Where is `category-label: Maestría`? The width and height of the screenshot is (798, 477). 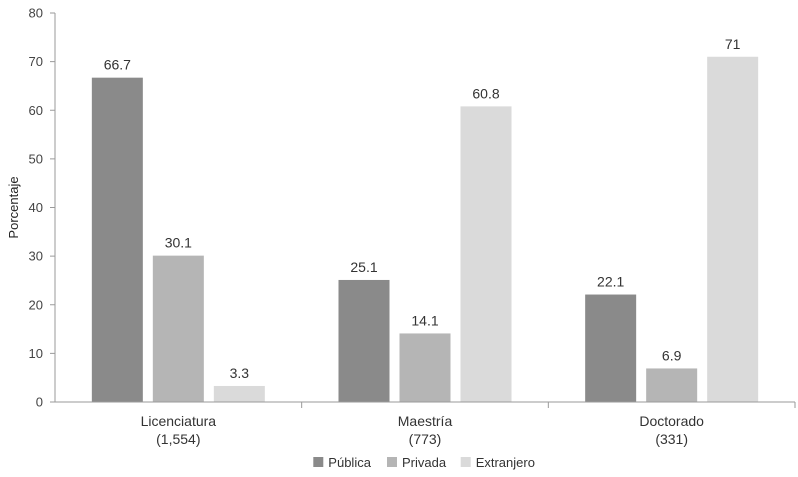
category-label: Maestría is located at coordinates (425, 421).